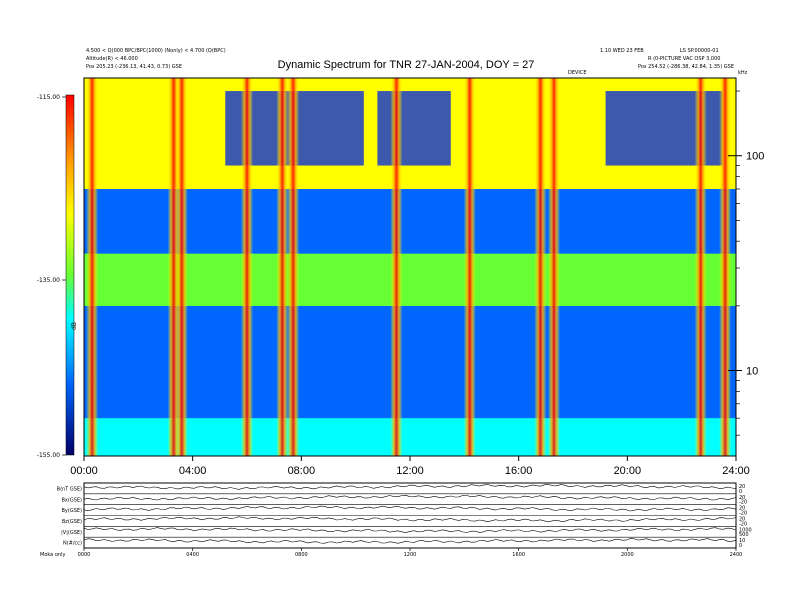  What do you see at coordinates (699, 51) in the screenshot?
I see `header-right-line2: LS SP.00000-01` at bounding box center [699, 51].